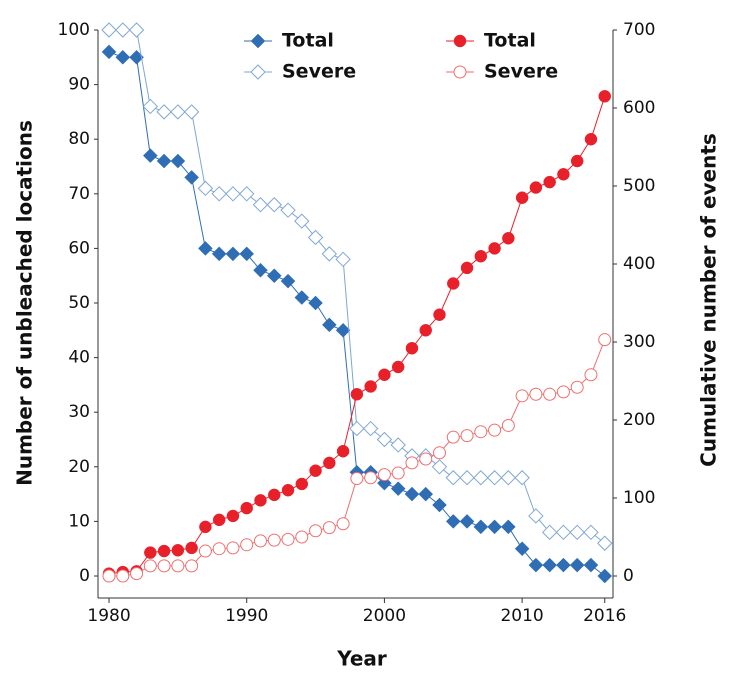 This screenshot has width=730, height=679. What do you see at coordinates (79, 358) in the screenshot?
I see `y-tick-label: 40` at bounding box center [79, 358].